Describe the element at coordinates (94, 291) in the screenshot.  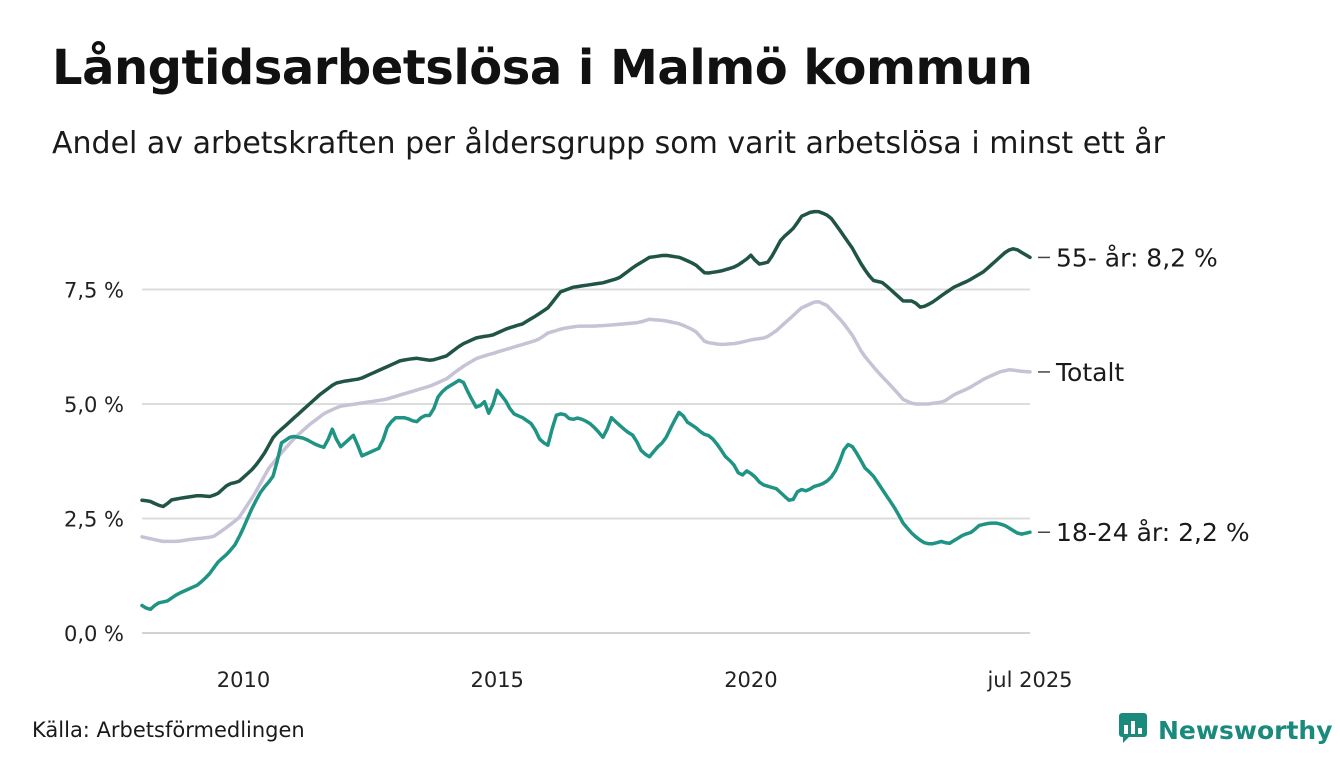
I see `y-tick-label: 7,5 %` at that location.